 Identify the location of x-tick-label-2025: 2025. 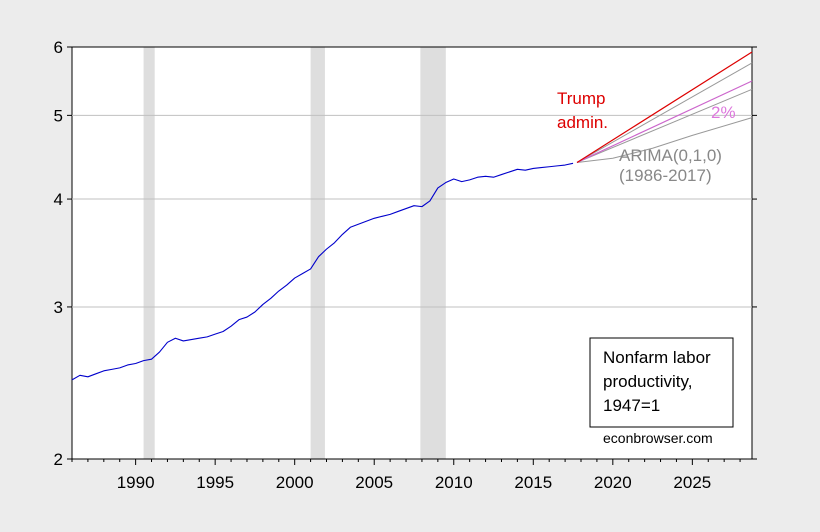
(692, 482).